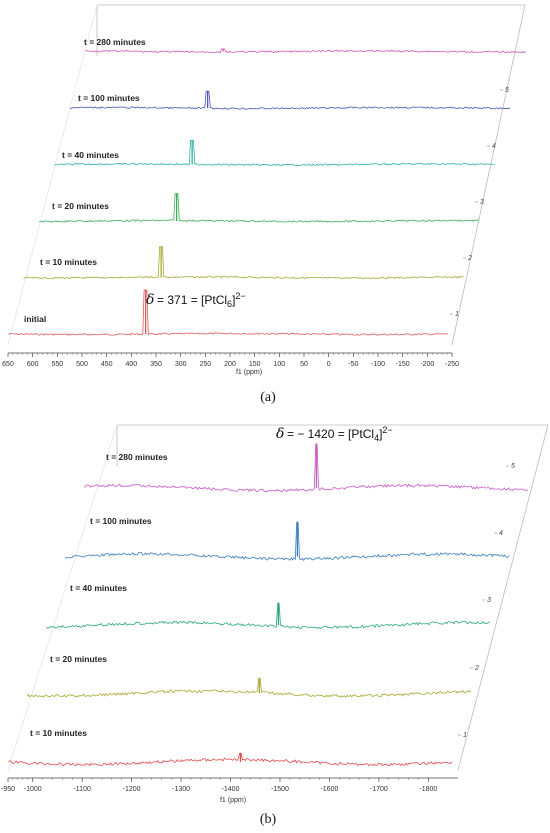  Describe the element at coordinates (268, 819) in the screenshot. I see `panel-caption-b: (b)` at that location.